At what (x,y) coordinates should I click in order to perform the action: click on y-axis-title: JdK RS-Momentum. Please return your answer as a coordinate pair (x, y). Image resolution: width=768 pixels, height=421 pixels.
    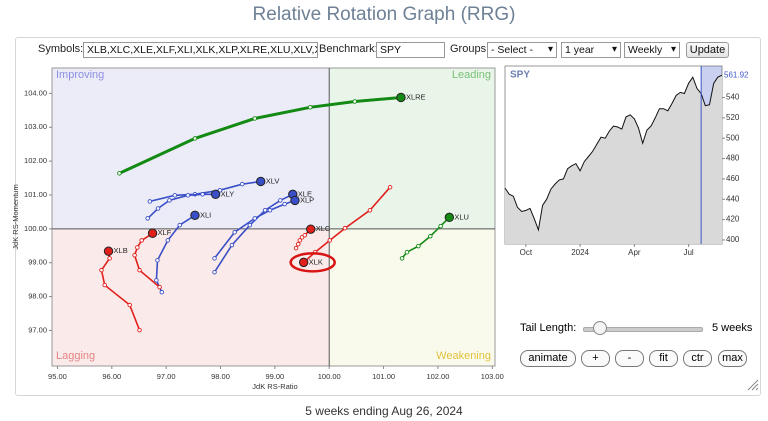
    Looking at the image, I should click on (15, 216).